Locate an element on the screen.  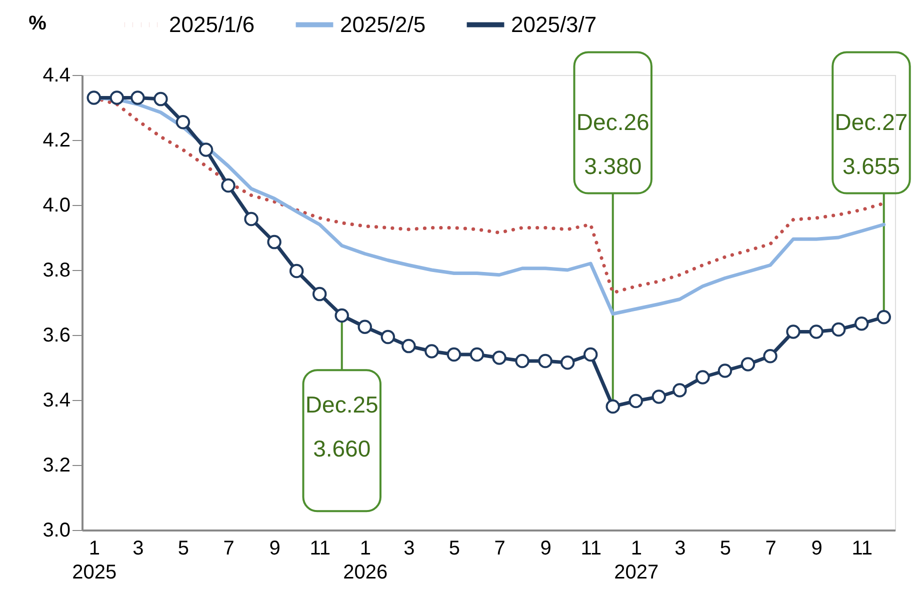
y-tick-label: 3.0 is located at coordinates (56, 531).